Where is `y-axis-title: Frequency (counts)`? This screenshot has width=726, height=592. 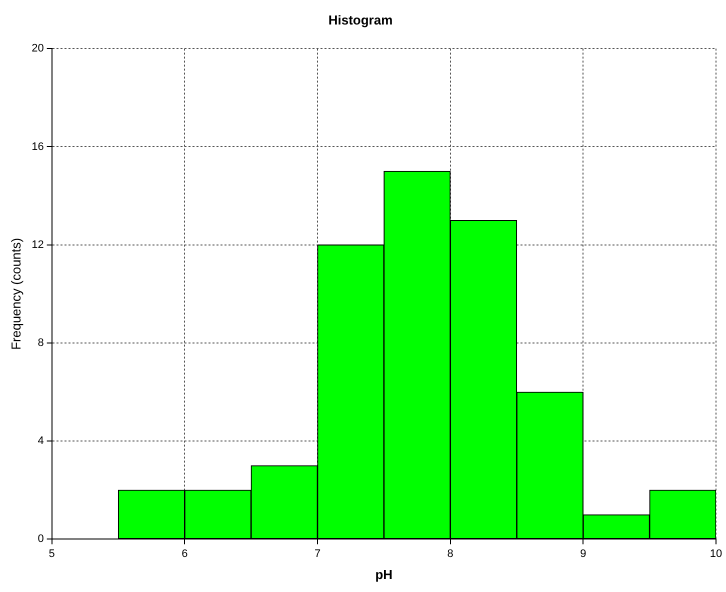
y-axis-title: Frequency (counts) is located at coordinates (16, 294).